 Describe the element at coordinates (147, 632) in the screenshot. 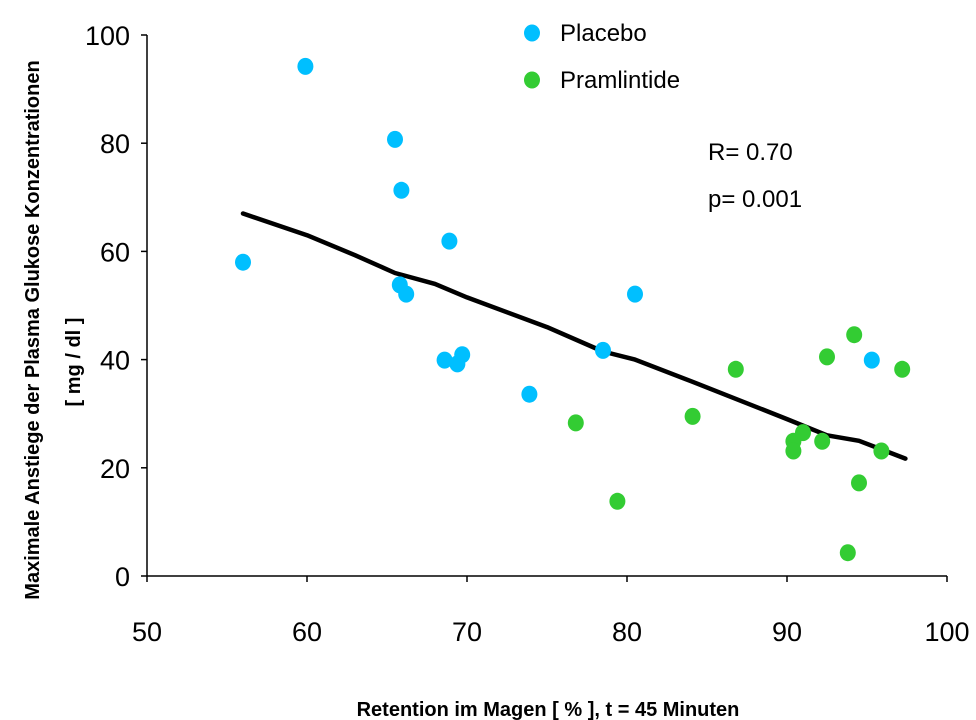

I see `x-tick-label: 50` at that location.